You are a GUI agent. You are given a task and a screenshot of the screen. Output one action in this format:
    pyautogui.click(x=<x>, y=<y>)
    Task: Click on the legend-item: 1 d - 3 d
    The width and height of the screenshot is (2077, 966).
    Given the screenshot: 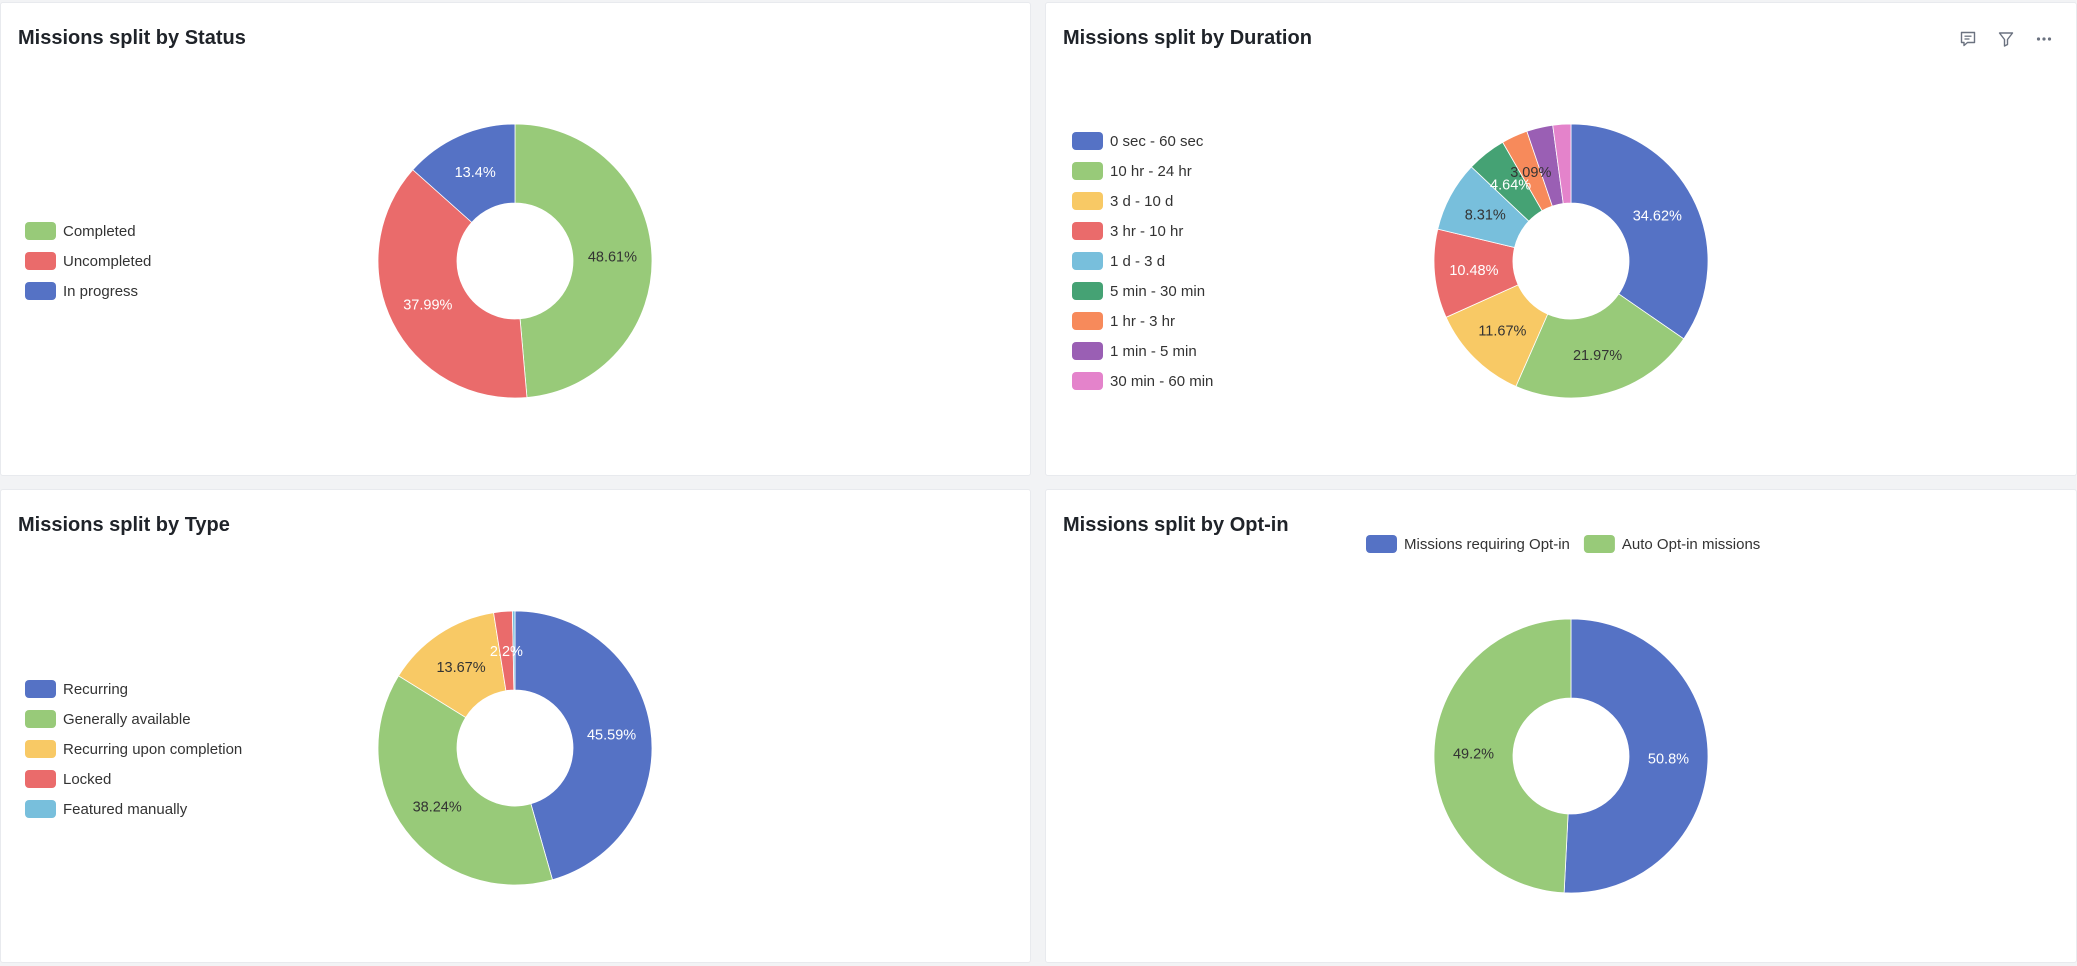 What is the action you would take?
    pyautogui.click(x=1118, y=261)
    